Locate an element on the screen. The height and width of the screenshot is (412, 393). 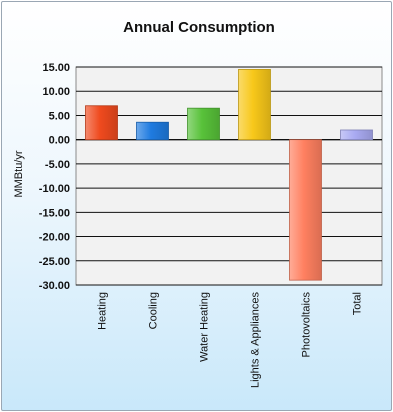
x-category-label: Water Heating is located at coordinates (205, 327).